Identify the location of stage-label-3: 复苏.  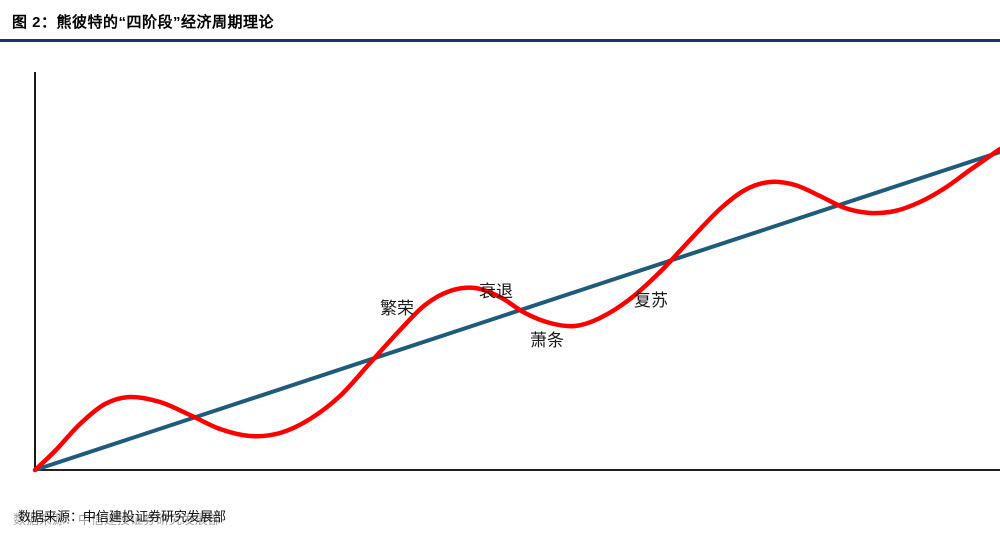
(651, 300).